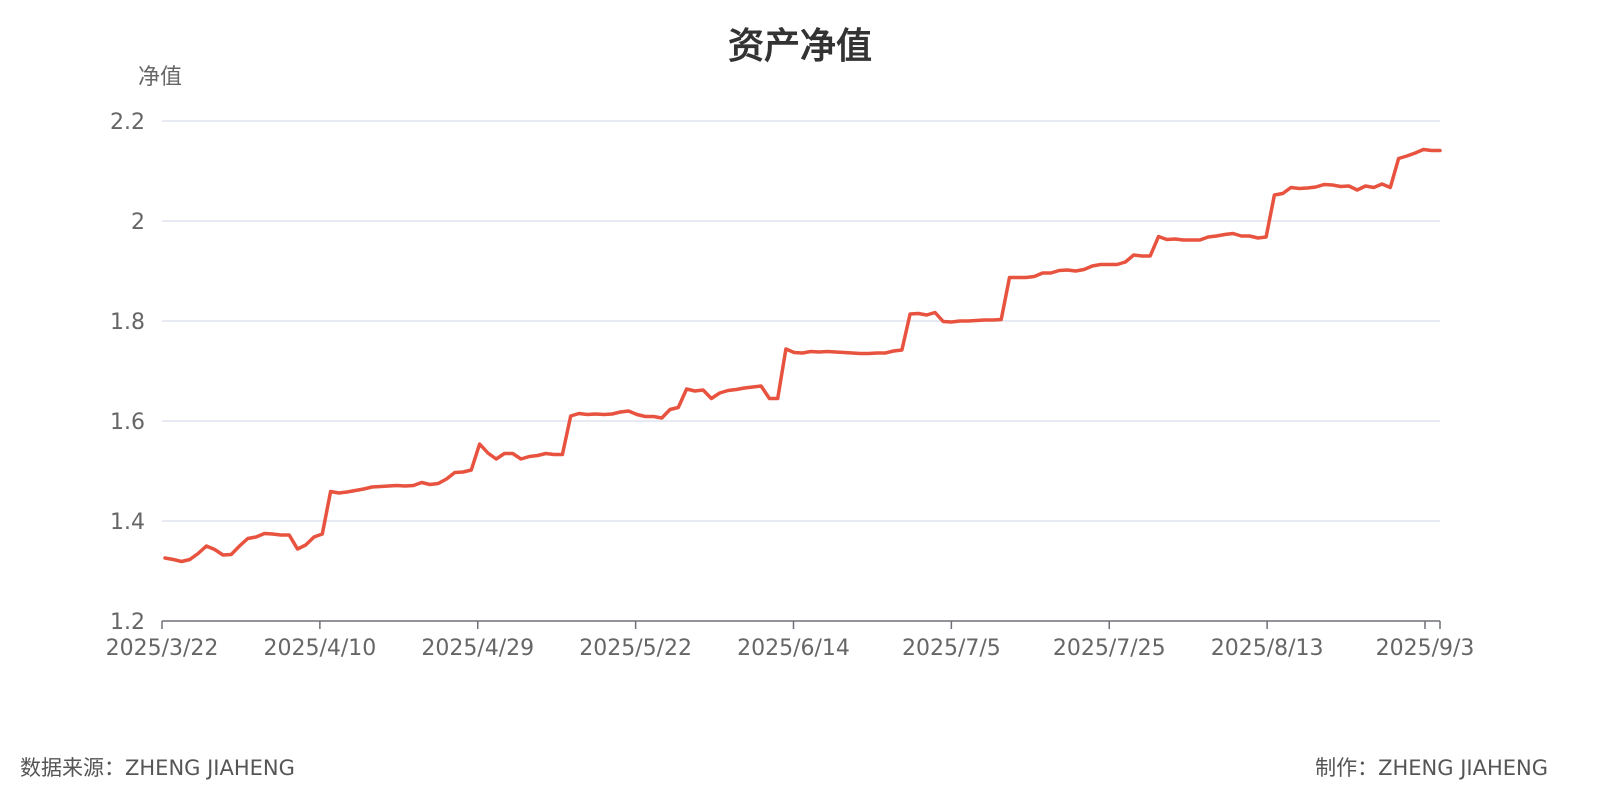 This screenshot has height=800, width=1600. What do you see at coordinates (319, 648) in the screenshot?
I see `x-tick-label: 2025/4/10` at bounding box center [319, 648].